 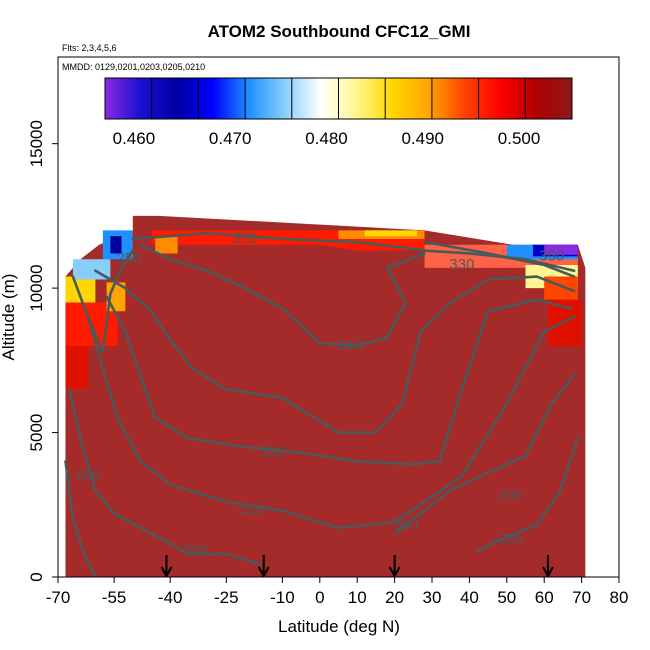 I want to click on x-tick-label: -40, so click(x=170, y=597).